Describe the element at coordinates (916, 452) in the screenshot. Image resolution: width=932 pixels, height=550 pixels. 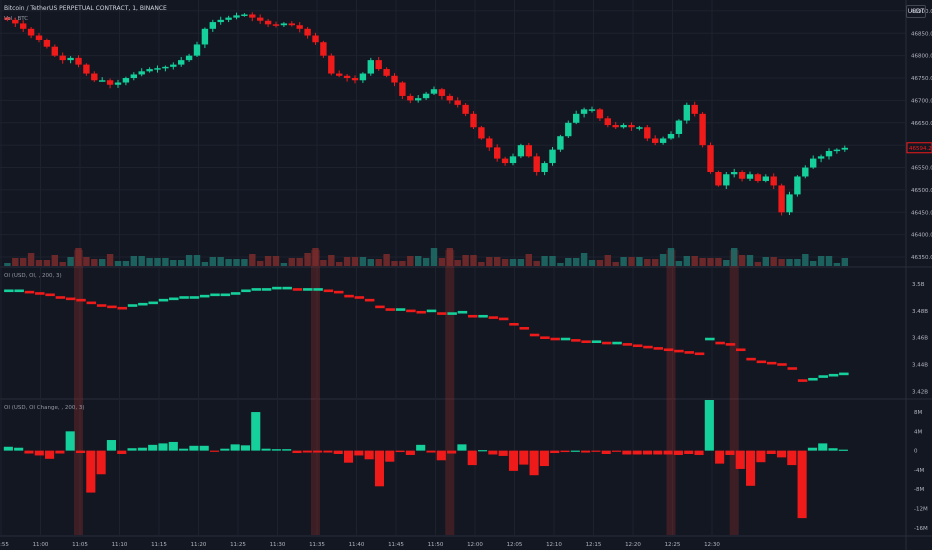
I see `oi-change-tick-label: 0` at that location.